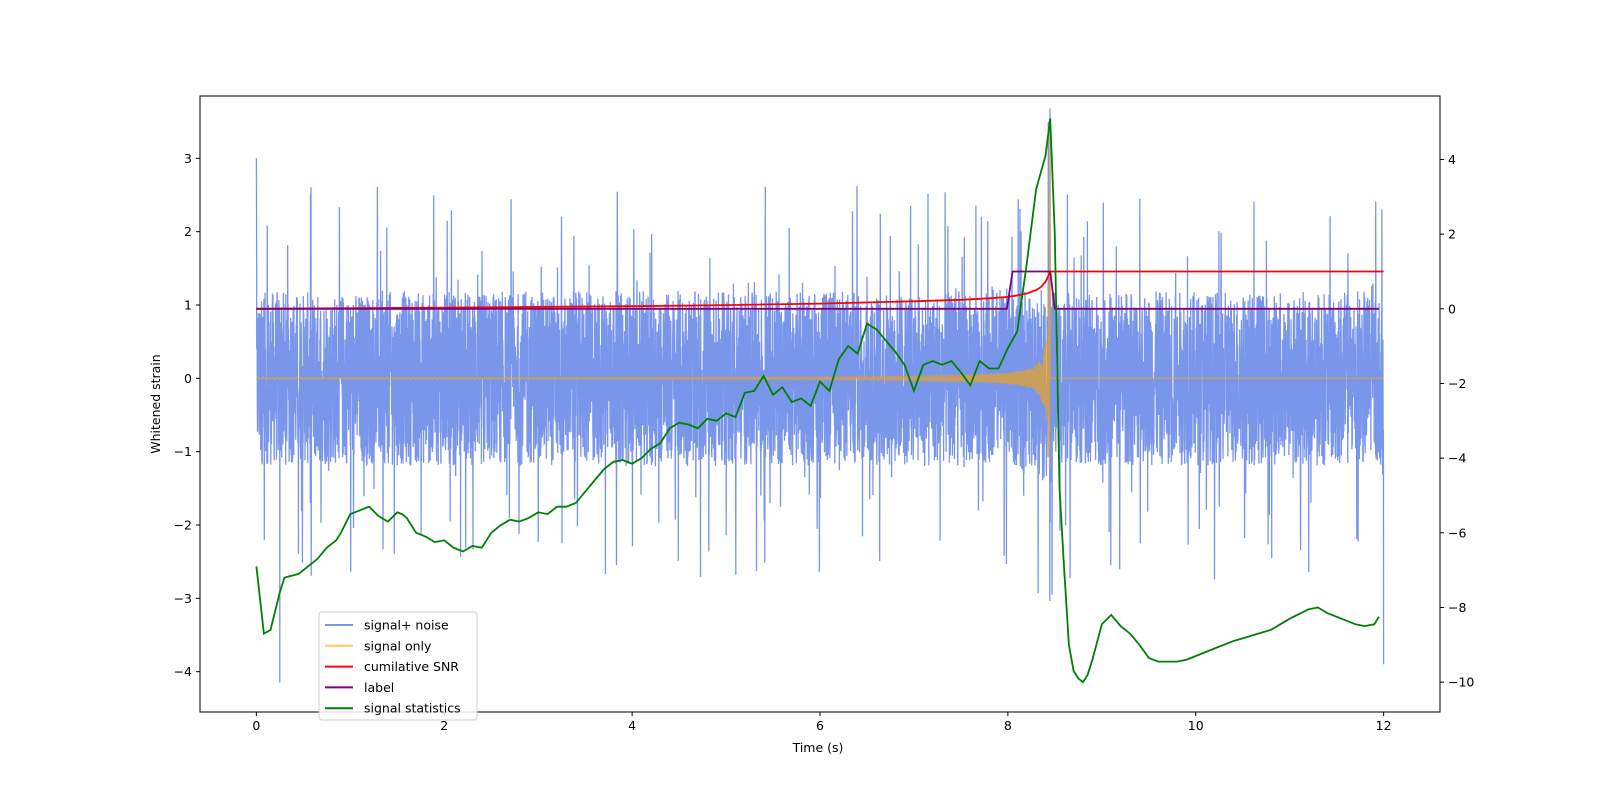 Image resolution: width=1600 pixels, height=800 pixels. Describe the element at coordinates (1196, 725) in the screenshot. I see `x-tick-label: 10` at that location.